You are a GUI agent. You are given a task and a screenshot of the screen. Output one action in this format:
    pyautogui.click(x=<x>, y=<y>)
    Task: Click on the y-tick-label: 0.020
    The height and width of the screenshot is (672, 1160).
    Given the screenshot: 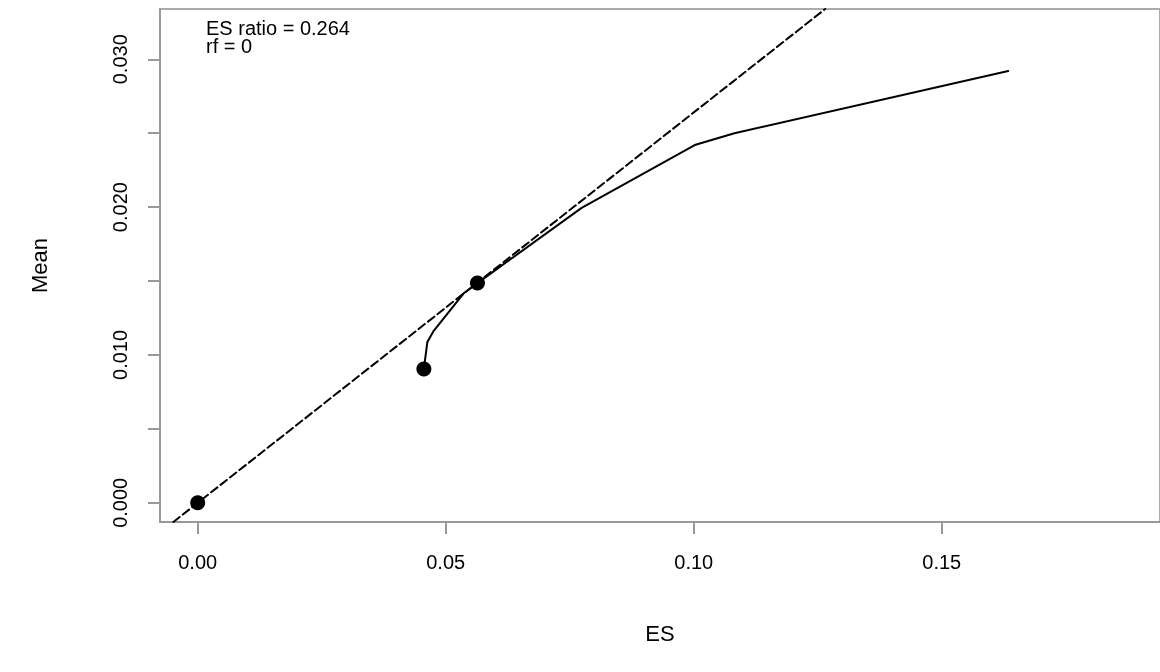 What is the action you would take?
    pyautogui.click(x=120, y=207)
    